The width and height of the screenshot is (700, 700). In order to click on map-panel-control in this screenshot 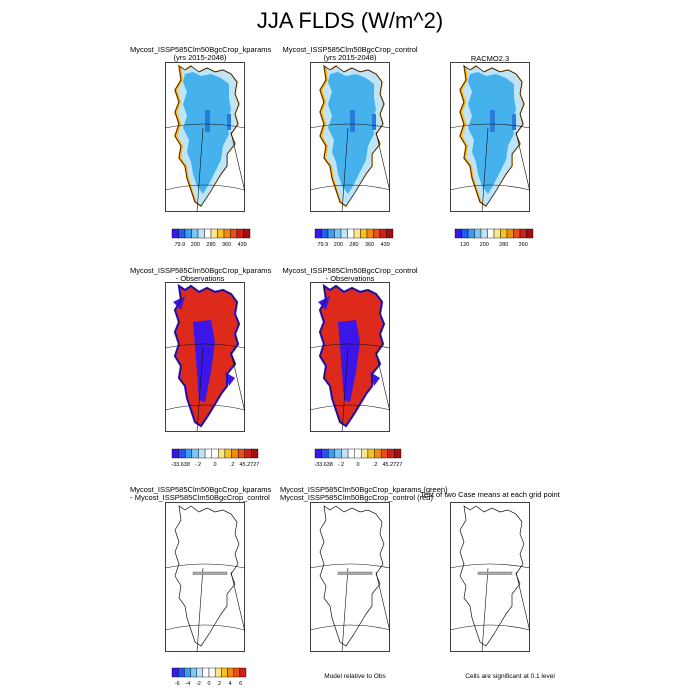, I will do `click(350, 137)`.